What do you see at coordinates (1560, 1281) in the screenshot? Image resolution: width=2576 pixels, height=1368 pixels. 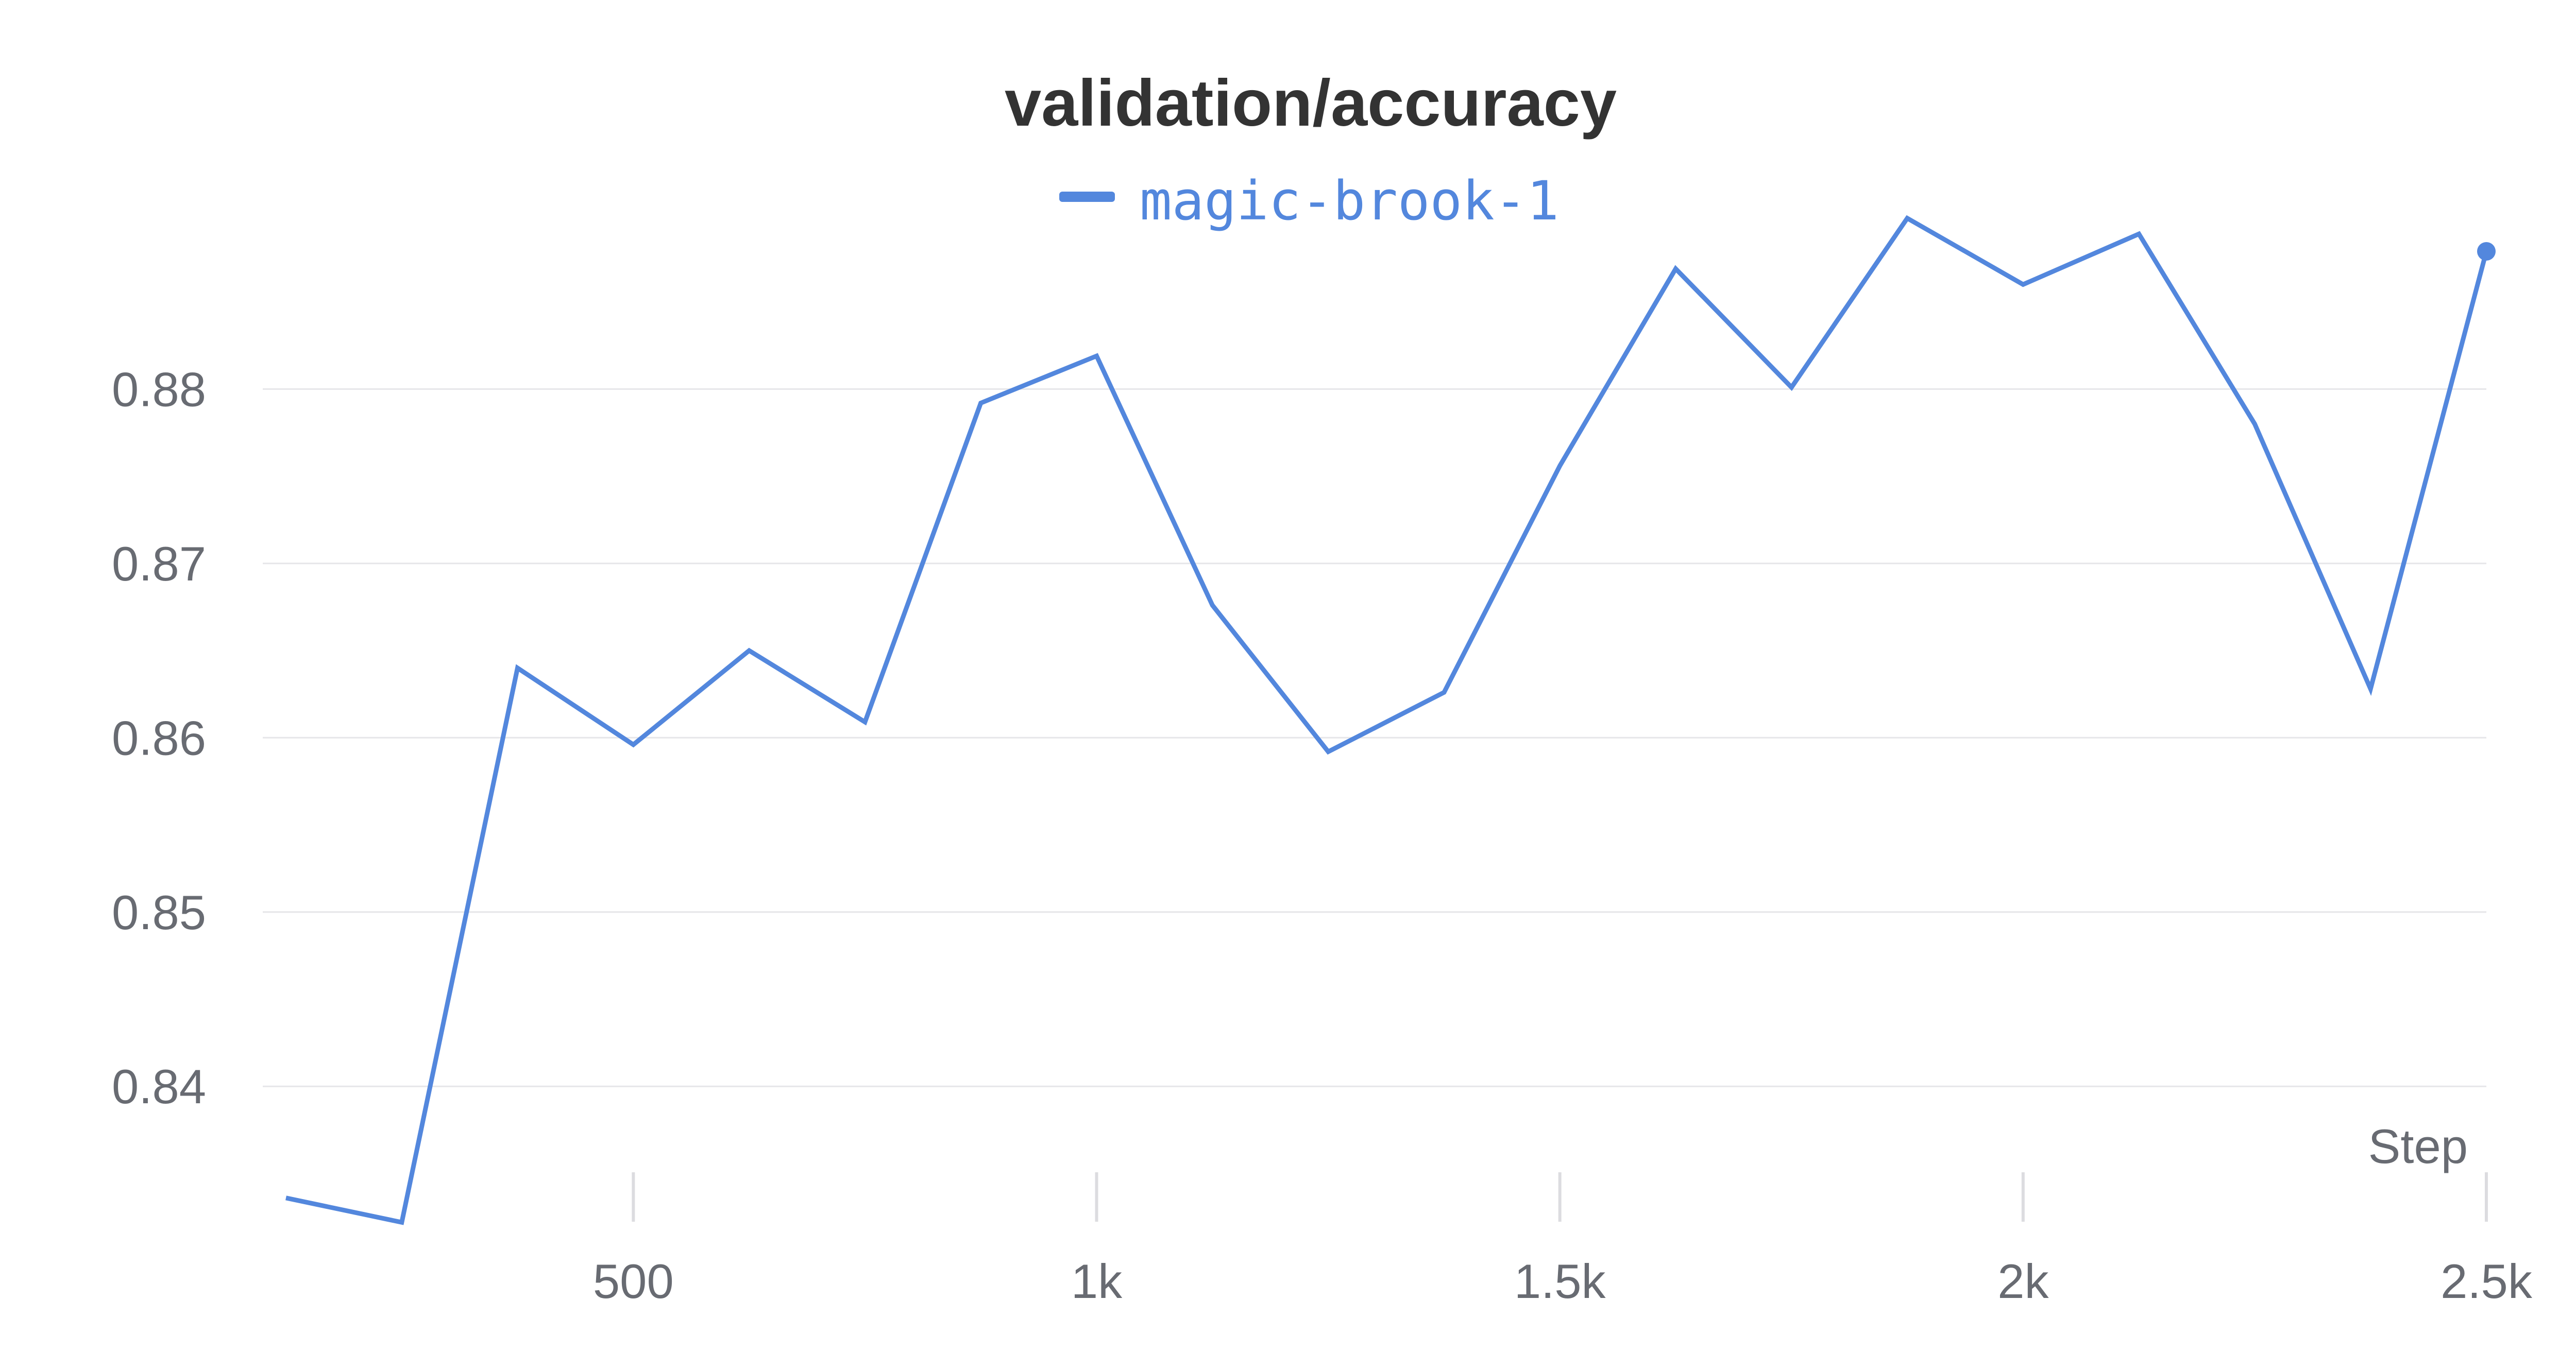 I see `x-tick-label: 1.5k` at bounding box center [1560, 1281].